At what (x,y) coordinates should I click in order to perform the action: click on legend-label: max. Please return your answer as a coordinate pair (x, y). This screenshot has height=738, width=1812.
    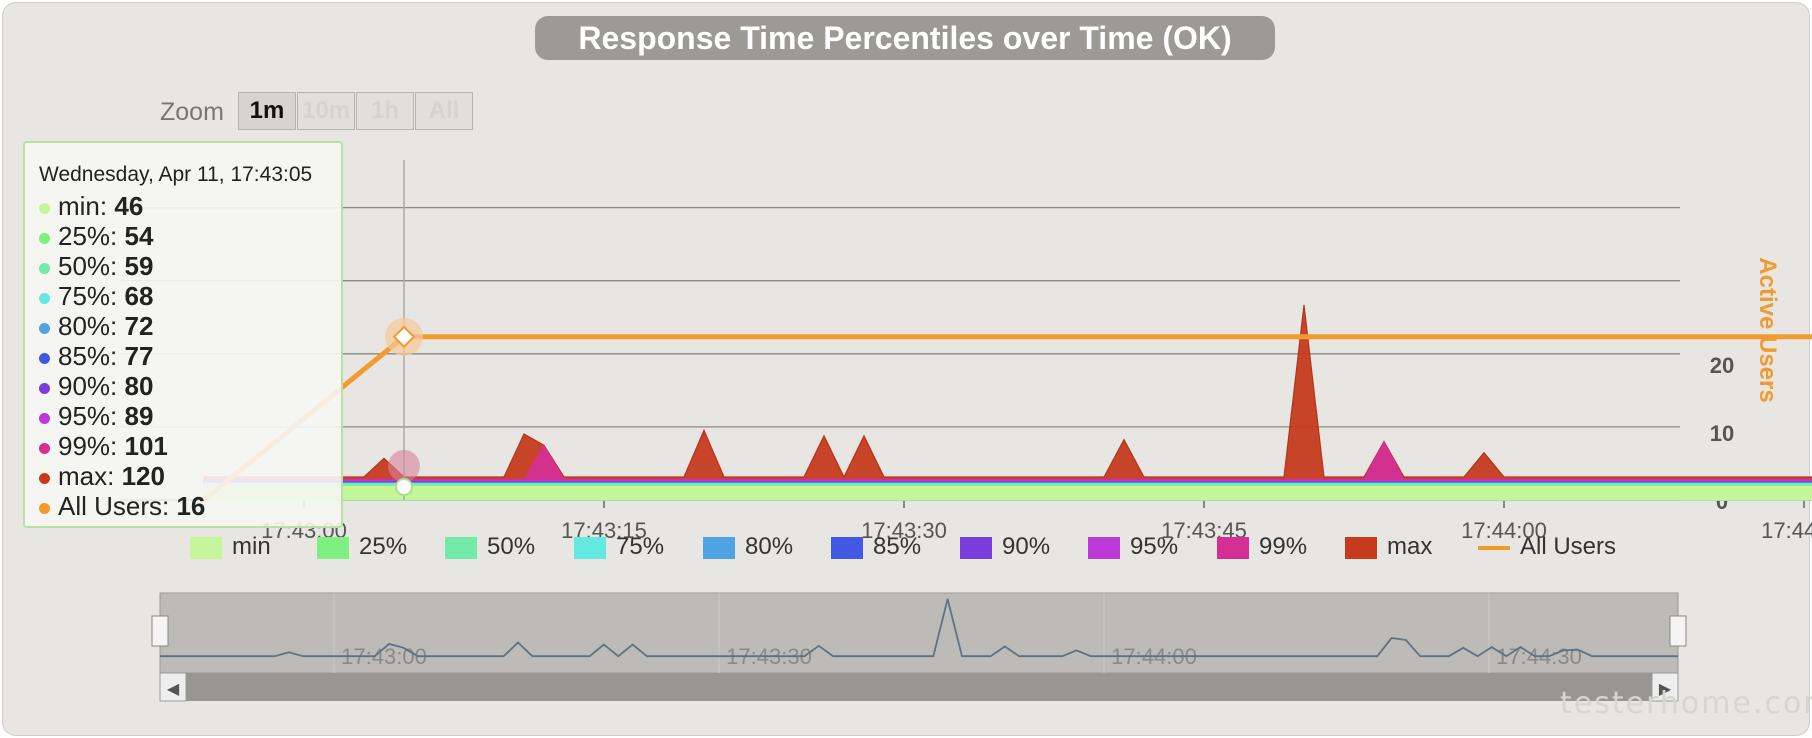
    Looking at the image, I should click on (1410, 546).